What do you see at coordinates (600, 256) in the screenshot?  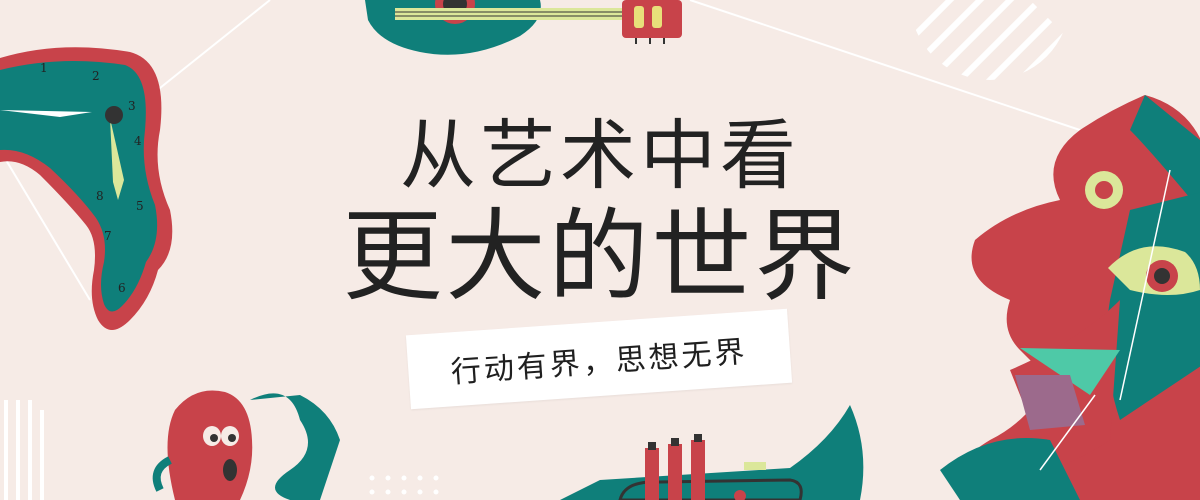 I see `page-title-line-2: 更大的世界` at bounding box center [600, 256].